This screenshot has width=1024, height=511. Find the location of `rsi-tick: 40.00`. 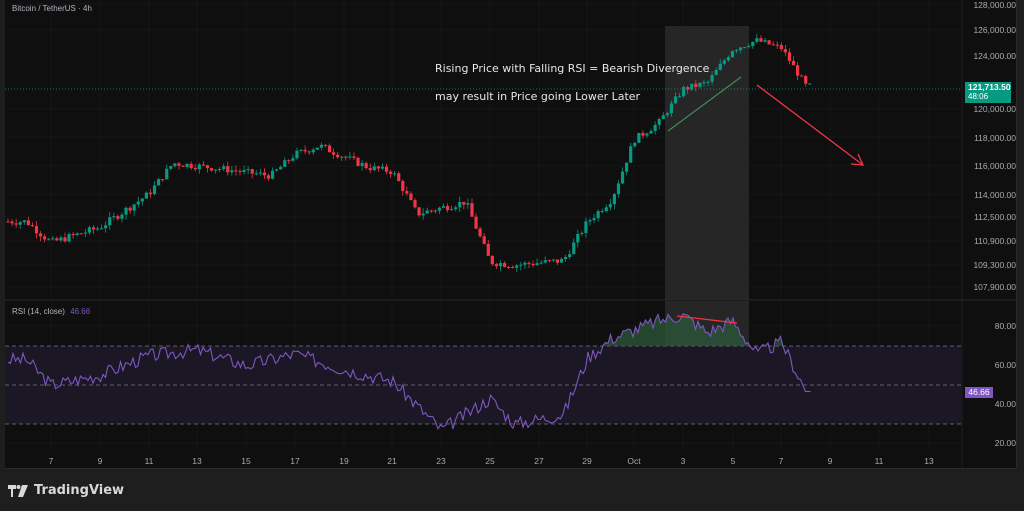

rsi-tick: 40.00 is located at coordinates (1005, 404).